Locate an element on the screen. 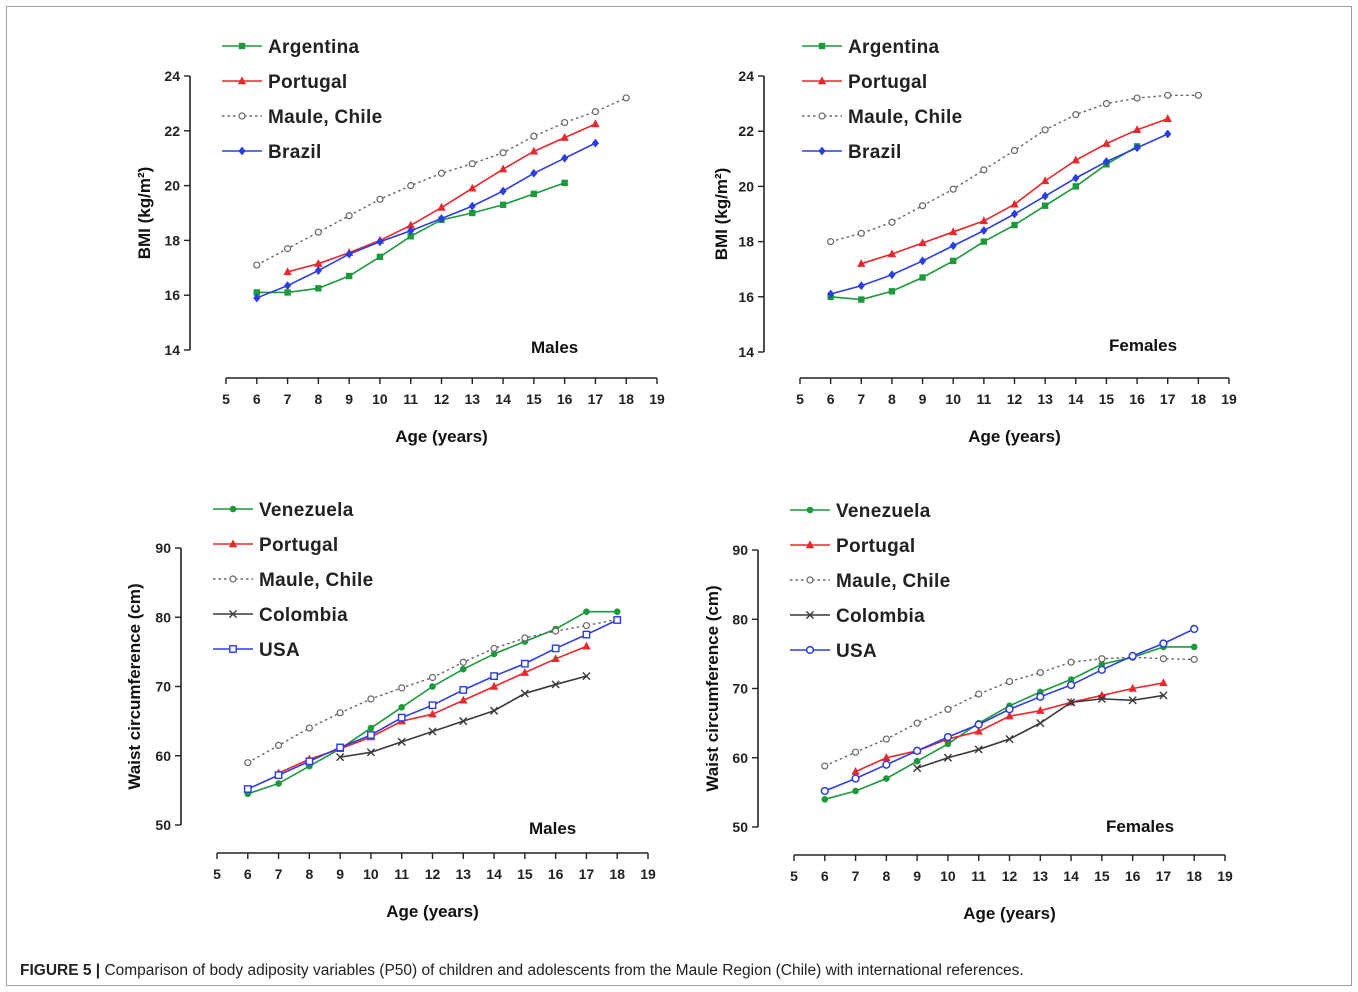 The width and height of the screenshot is (1358, 992). legend-item-colombia: Colombia is located at coordinates (280, 615).